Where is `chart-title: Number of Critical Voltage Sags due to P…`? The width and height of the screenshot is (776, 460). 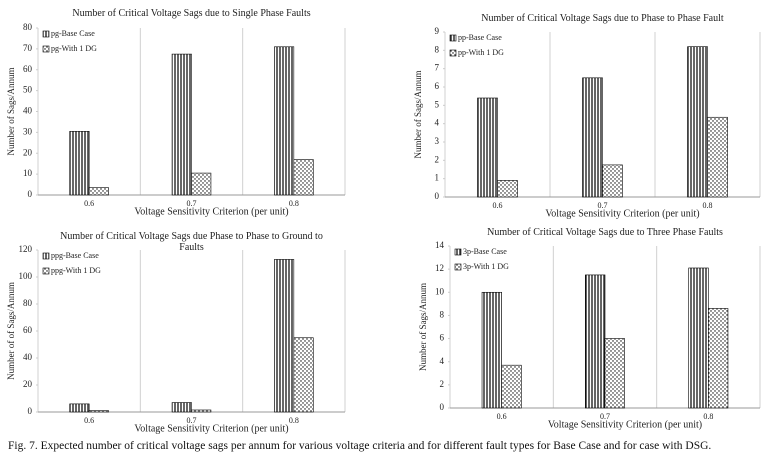
chart-title: Number of Critical Voltage Sags due to P… is located at coordinates (602, 18).